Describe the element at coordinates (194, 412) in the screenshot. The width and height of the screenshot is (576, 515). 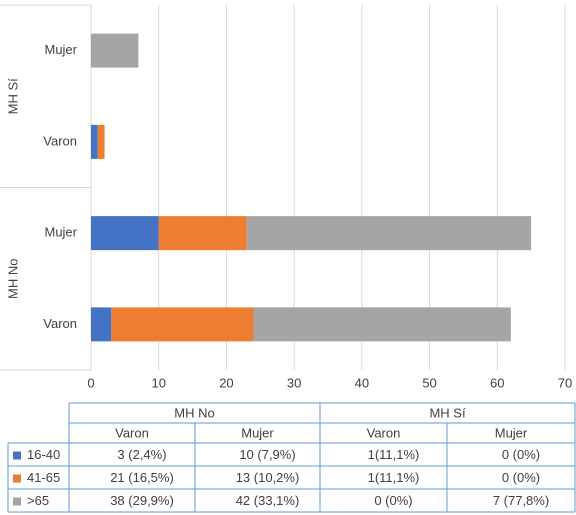
I see `table-group-header: MH No` at that location.